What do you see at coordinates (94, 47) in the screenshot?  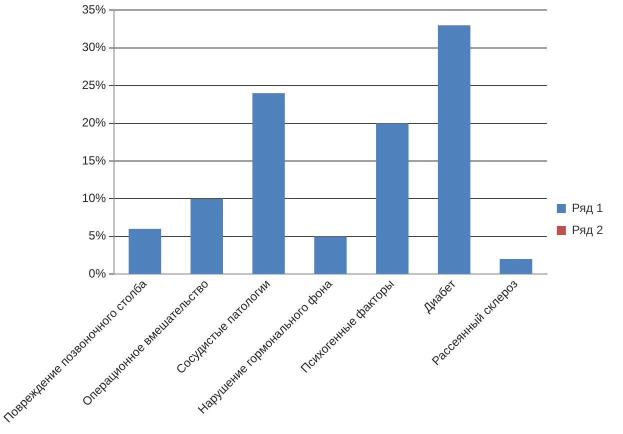 I see `y-tick-label: 30%` at bounding box center [94, 47].